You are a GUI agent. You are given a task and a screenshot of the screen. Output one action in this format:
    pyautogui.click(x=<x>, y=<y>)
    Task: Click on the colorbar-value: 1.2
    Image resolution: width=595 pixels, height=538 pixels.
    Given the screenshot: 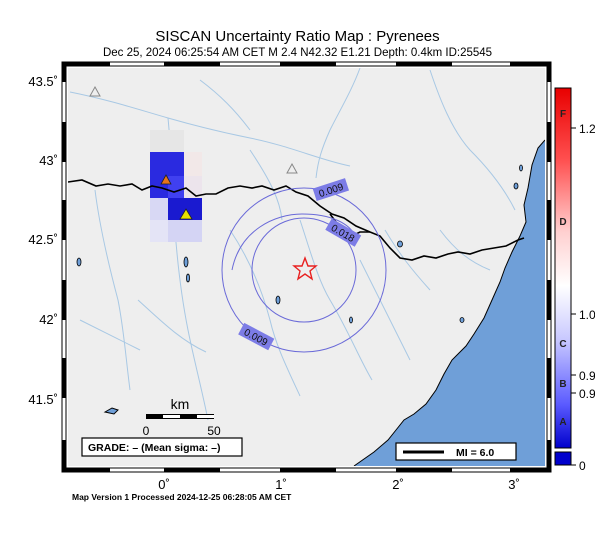 What is the action you would take?
    pyautogui.click(x=587, y=129)
    